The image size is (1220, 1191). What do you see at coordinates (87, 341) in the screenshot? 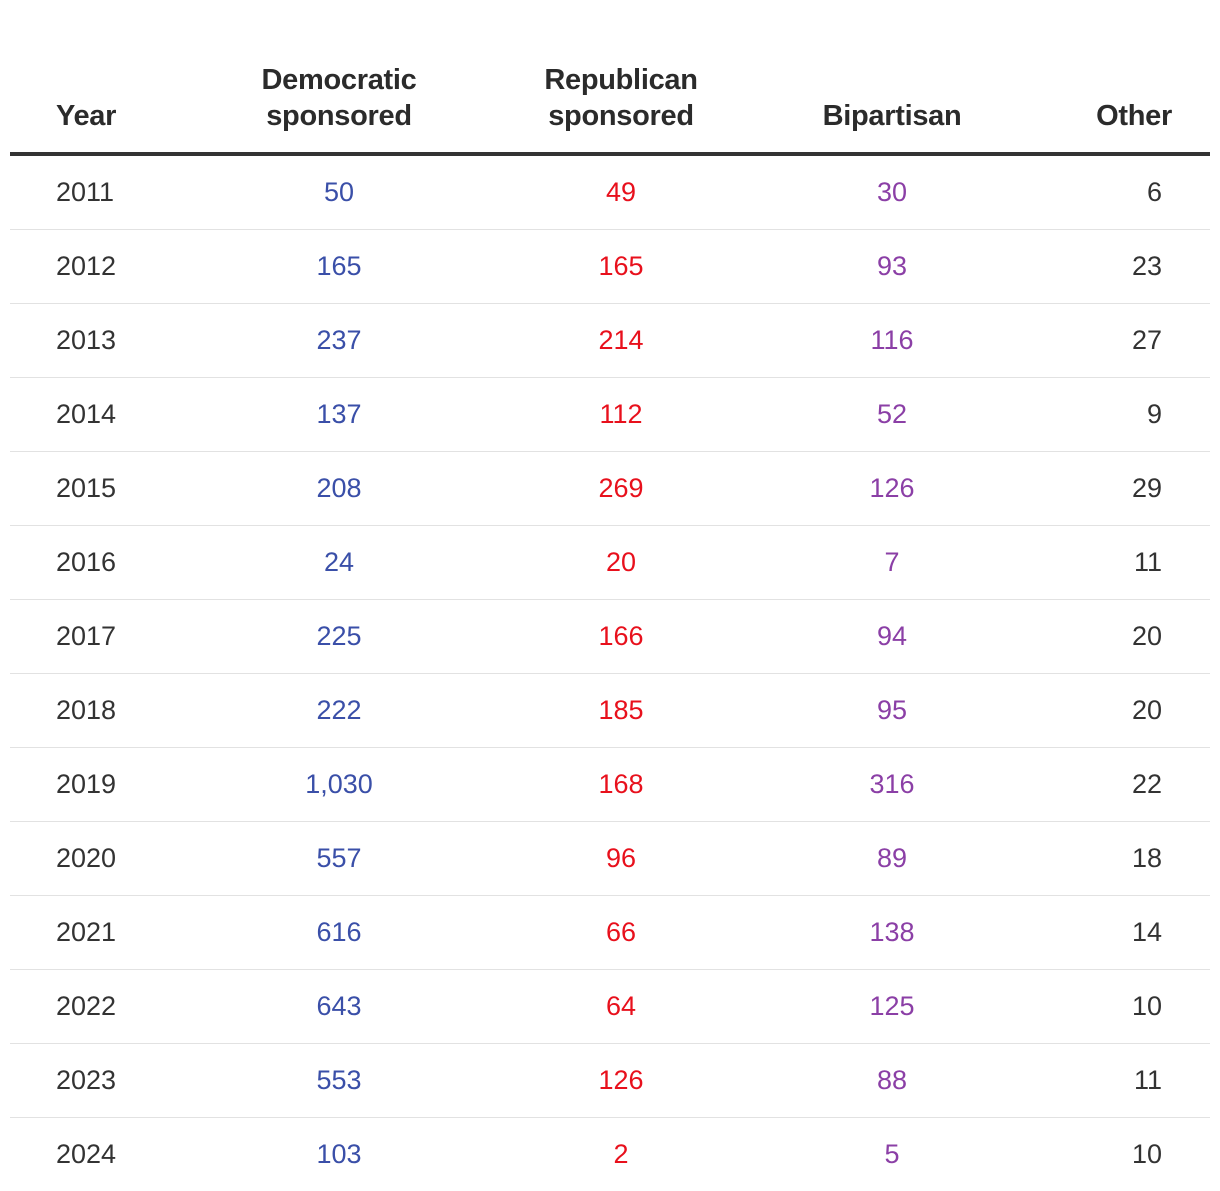
I see `year-cell: 2013` at bounding box center [87, 341].